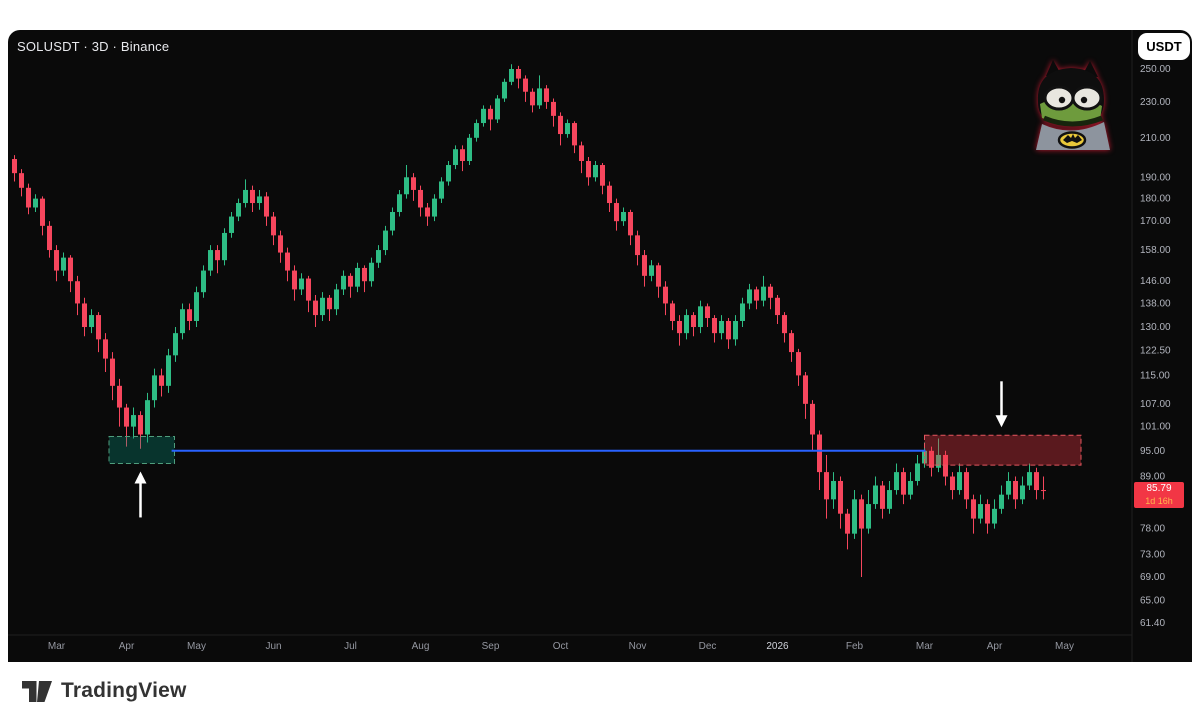 The image size is (1200, 720). Describe the element at coordinates (1155, 138) in the screenshot. I see `price-tick-label: 210.00` at that location.